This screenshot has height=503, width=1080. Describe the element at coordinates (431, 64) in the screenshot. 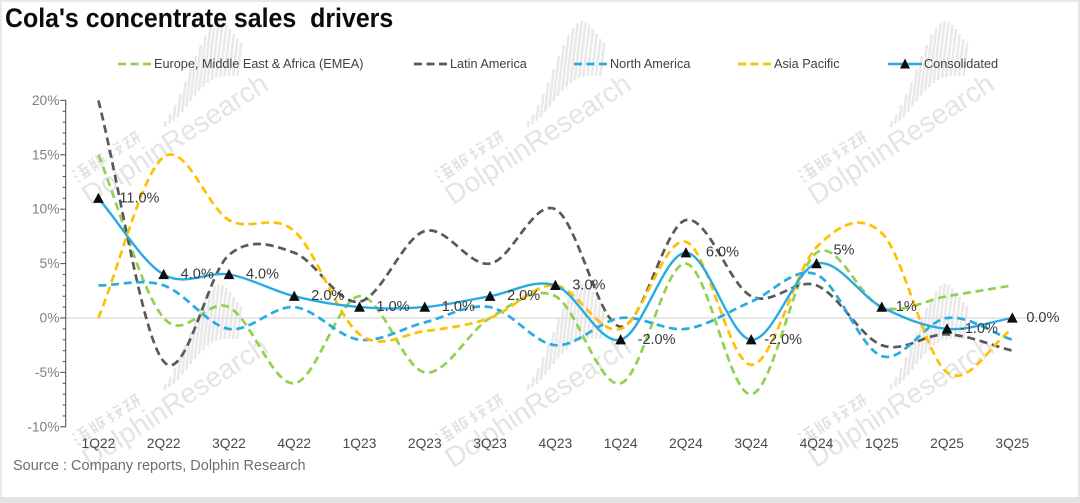

I see `latin-america-dashed-line-icon` at that location.